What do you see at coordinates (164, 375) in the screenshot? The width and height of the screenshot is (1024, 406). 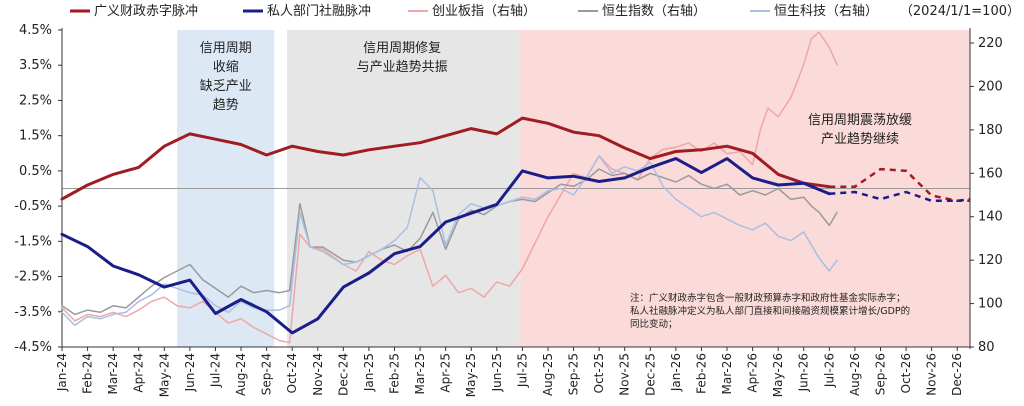 I see `x-tick-label: May-24` at bounding box center [164, 375].